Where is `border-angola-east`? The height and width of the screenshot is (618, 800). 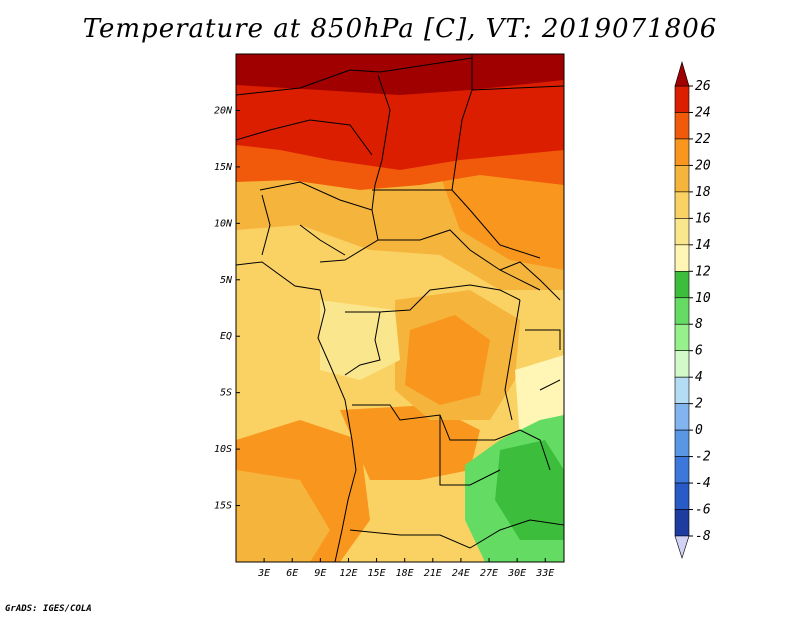 border-angola-east is located at coordinates (470, 450).